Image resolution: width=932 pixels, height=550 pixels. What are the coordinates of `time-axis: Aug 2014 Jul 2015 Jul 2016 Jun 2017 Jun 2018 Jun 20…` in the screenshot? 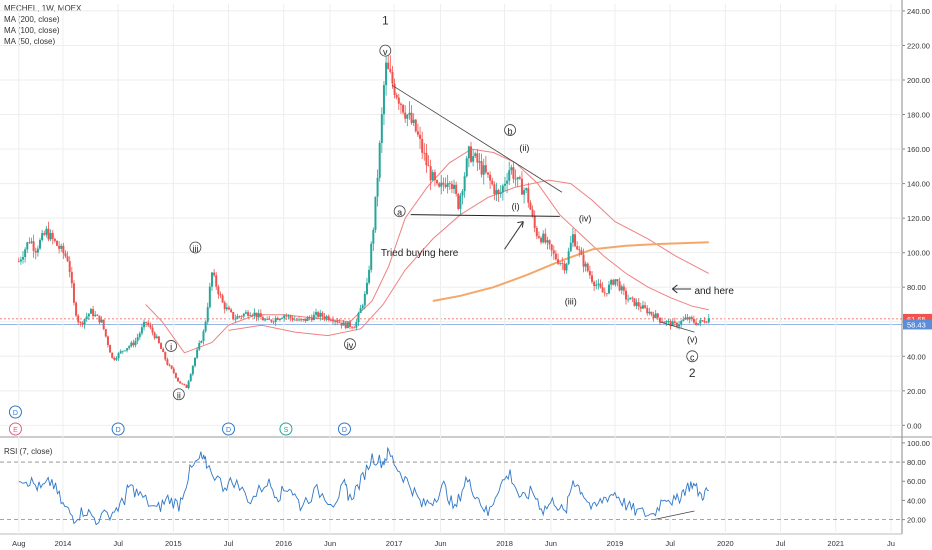 It's located at (453, 543).